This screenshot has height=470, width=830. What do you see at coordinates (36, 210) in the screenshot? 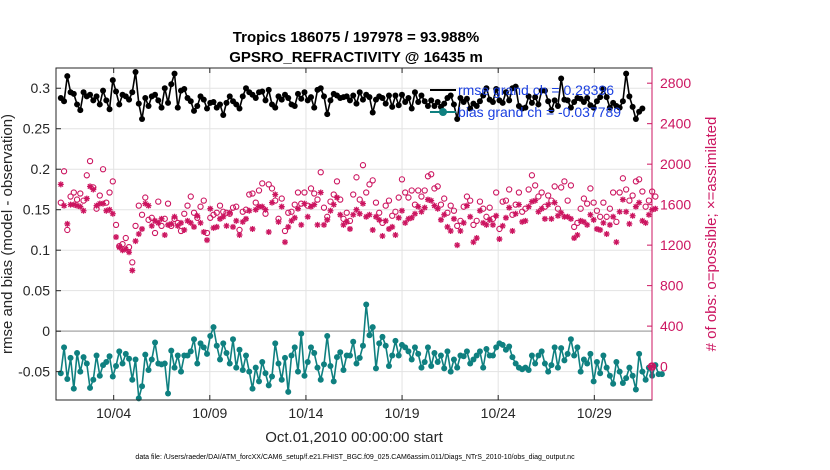
I see `left-tick-label: 0.15` at bounding box center [36, 210].